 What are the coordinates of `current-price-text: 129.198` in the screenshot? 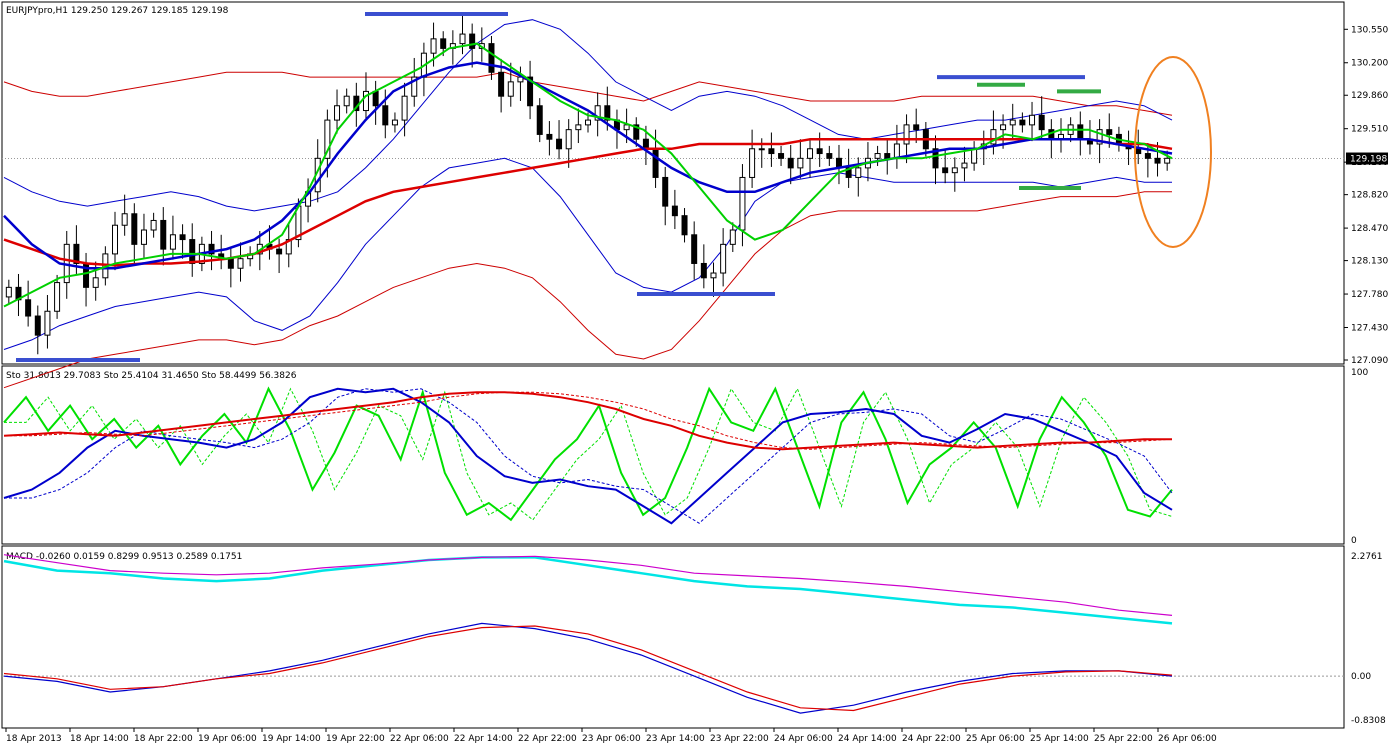 It's located at (1368, 160).